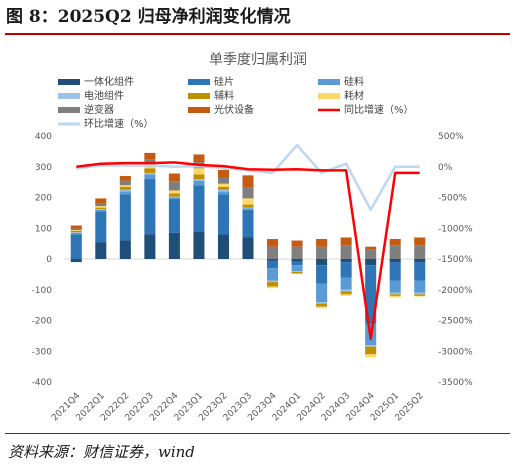 The width and height of the screenshot is (515, 468). What do you see at coordinates (455, 352) in the screenshot?
I see `y2-tick-label: -3000%` at bounding box center [455, 352].